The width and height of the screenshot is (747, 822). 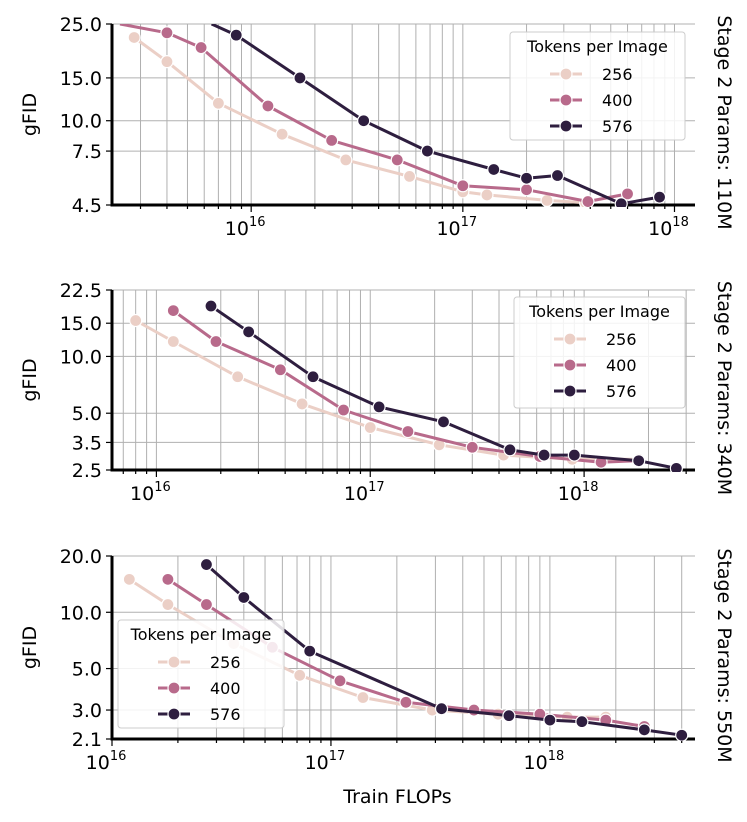 I want to click on y-tick-label: 7.5, so click(x=87, y=152).